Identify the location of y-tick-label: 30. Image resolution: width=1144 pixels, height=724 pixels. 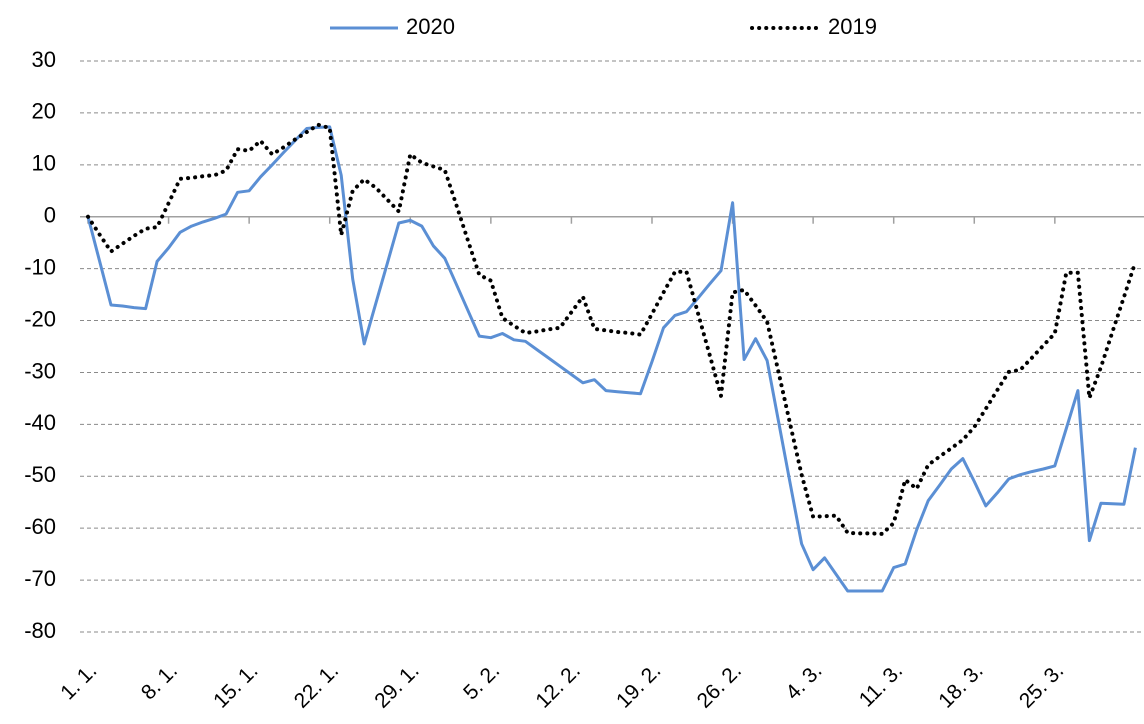
(44, 59).